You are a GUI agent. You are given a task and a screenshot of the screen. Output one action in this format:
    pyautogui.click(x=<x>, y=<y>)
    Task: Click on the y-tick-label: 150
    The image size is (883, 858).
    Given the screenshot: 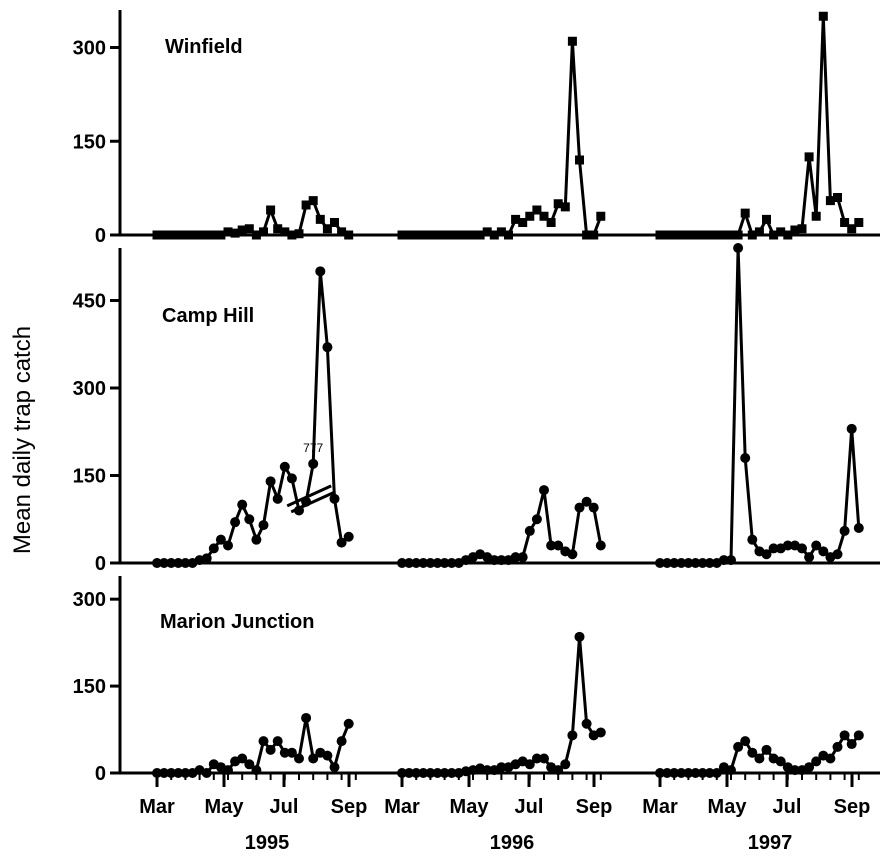 What is the action you would take?
    pyautogui.click(x=89, y=687)
    